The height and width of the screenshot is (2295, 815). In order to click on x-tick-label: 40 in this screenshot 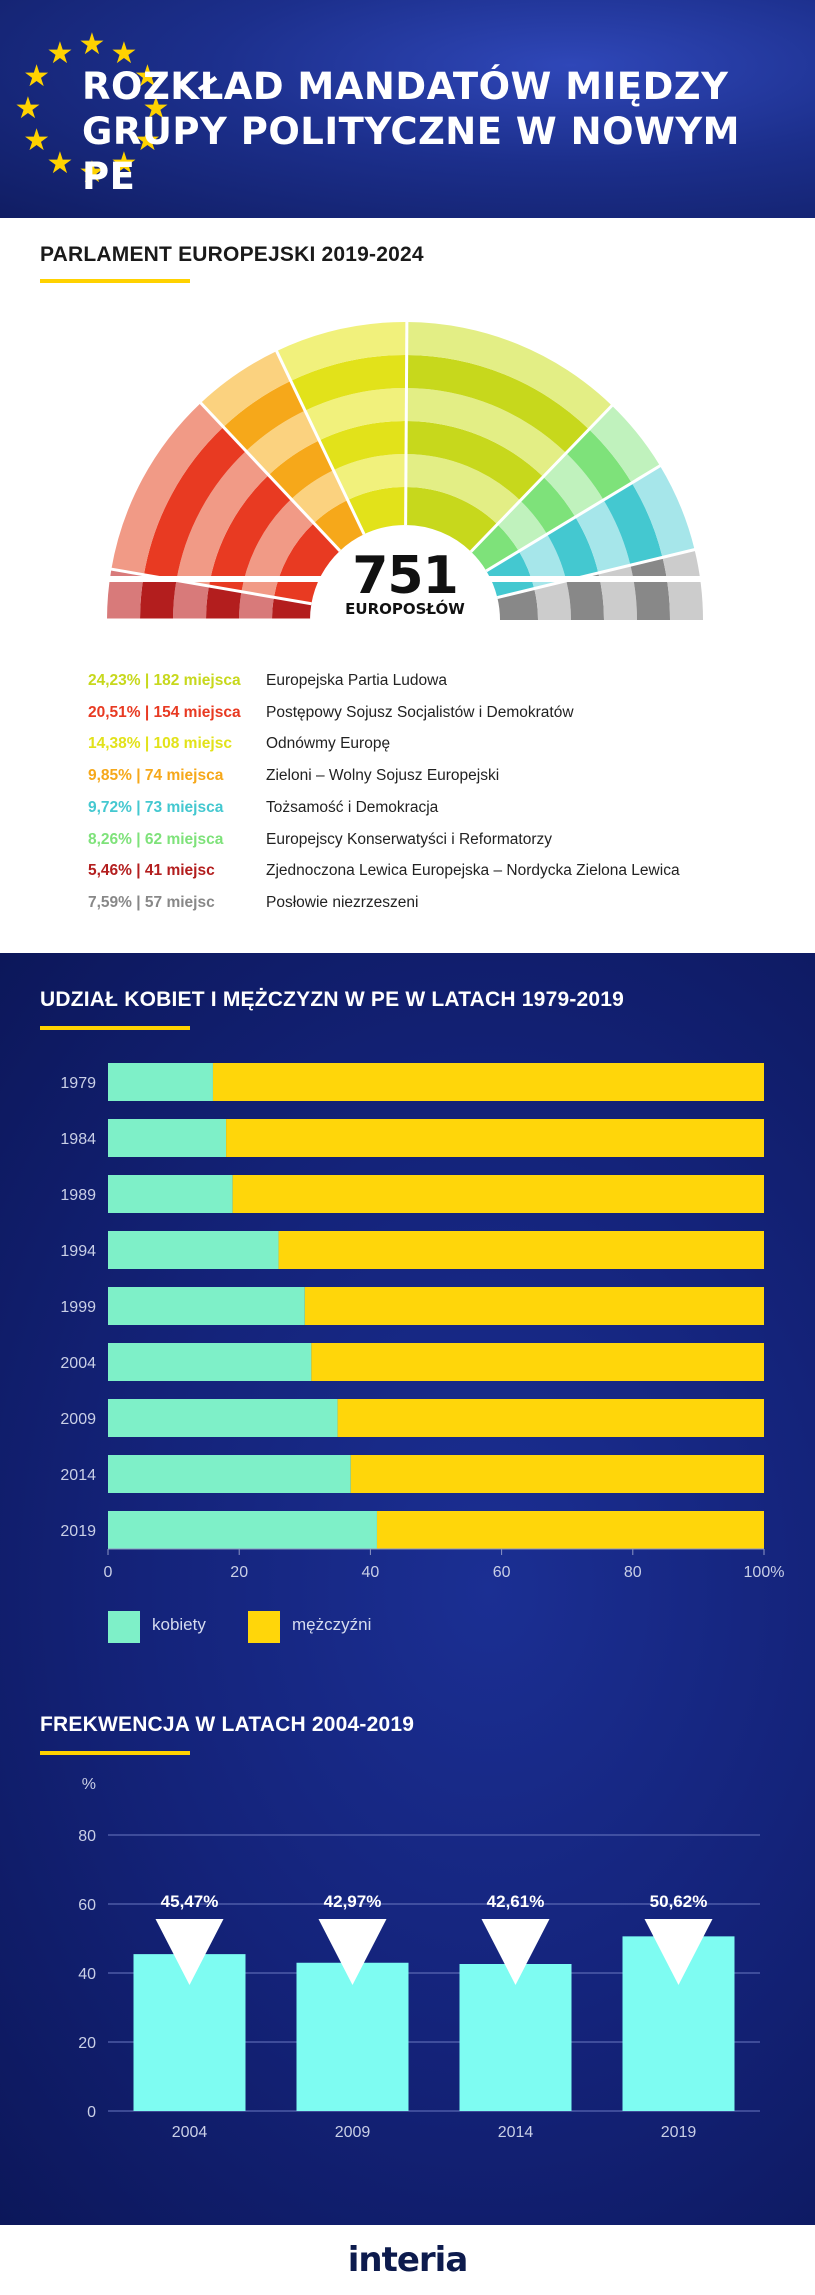, I will do `click(371, 1572)`.